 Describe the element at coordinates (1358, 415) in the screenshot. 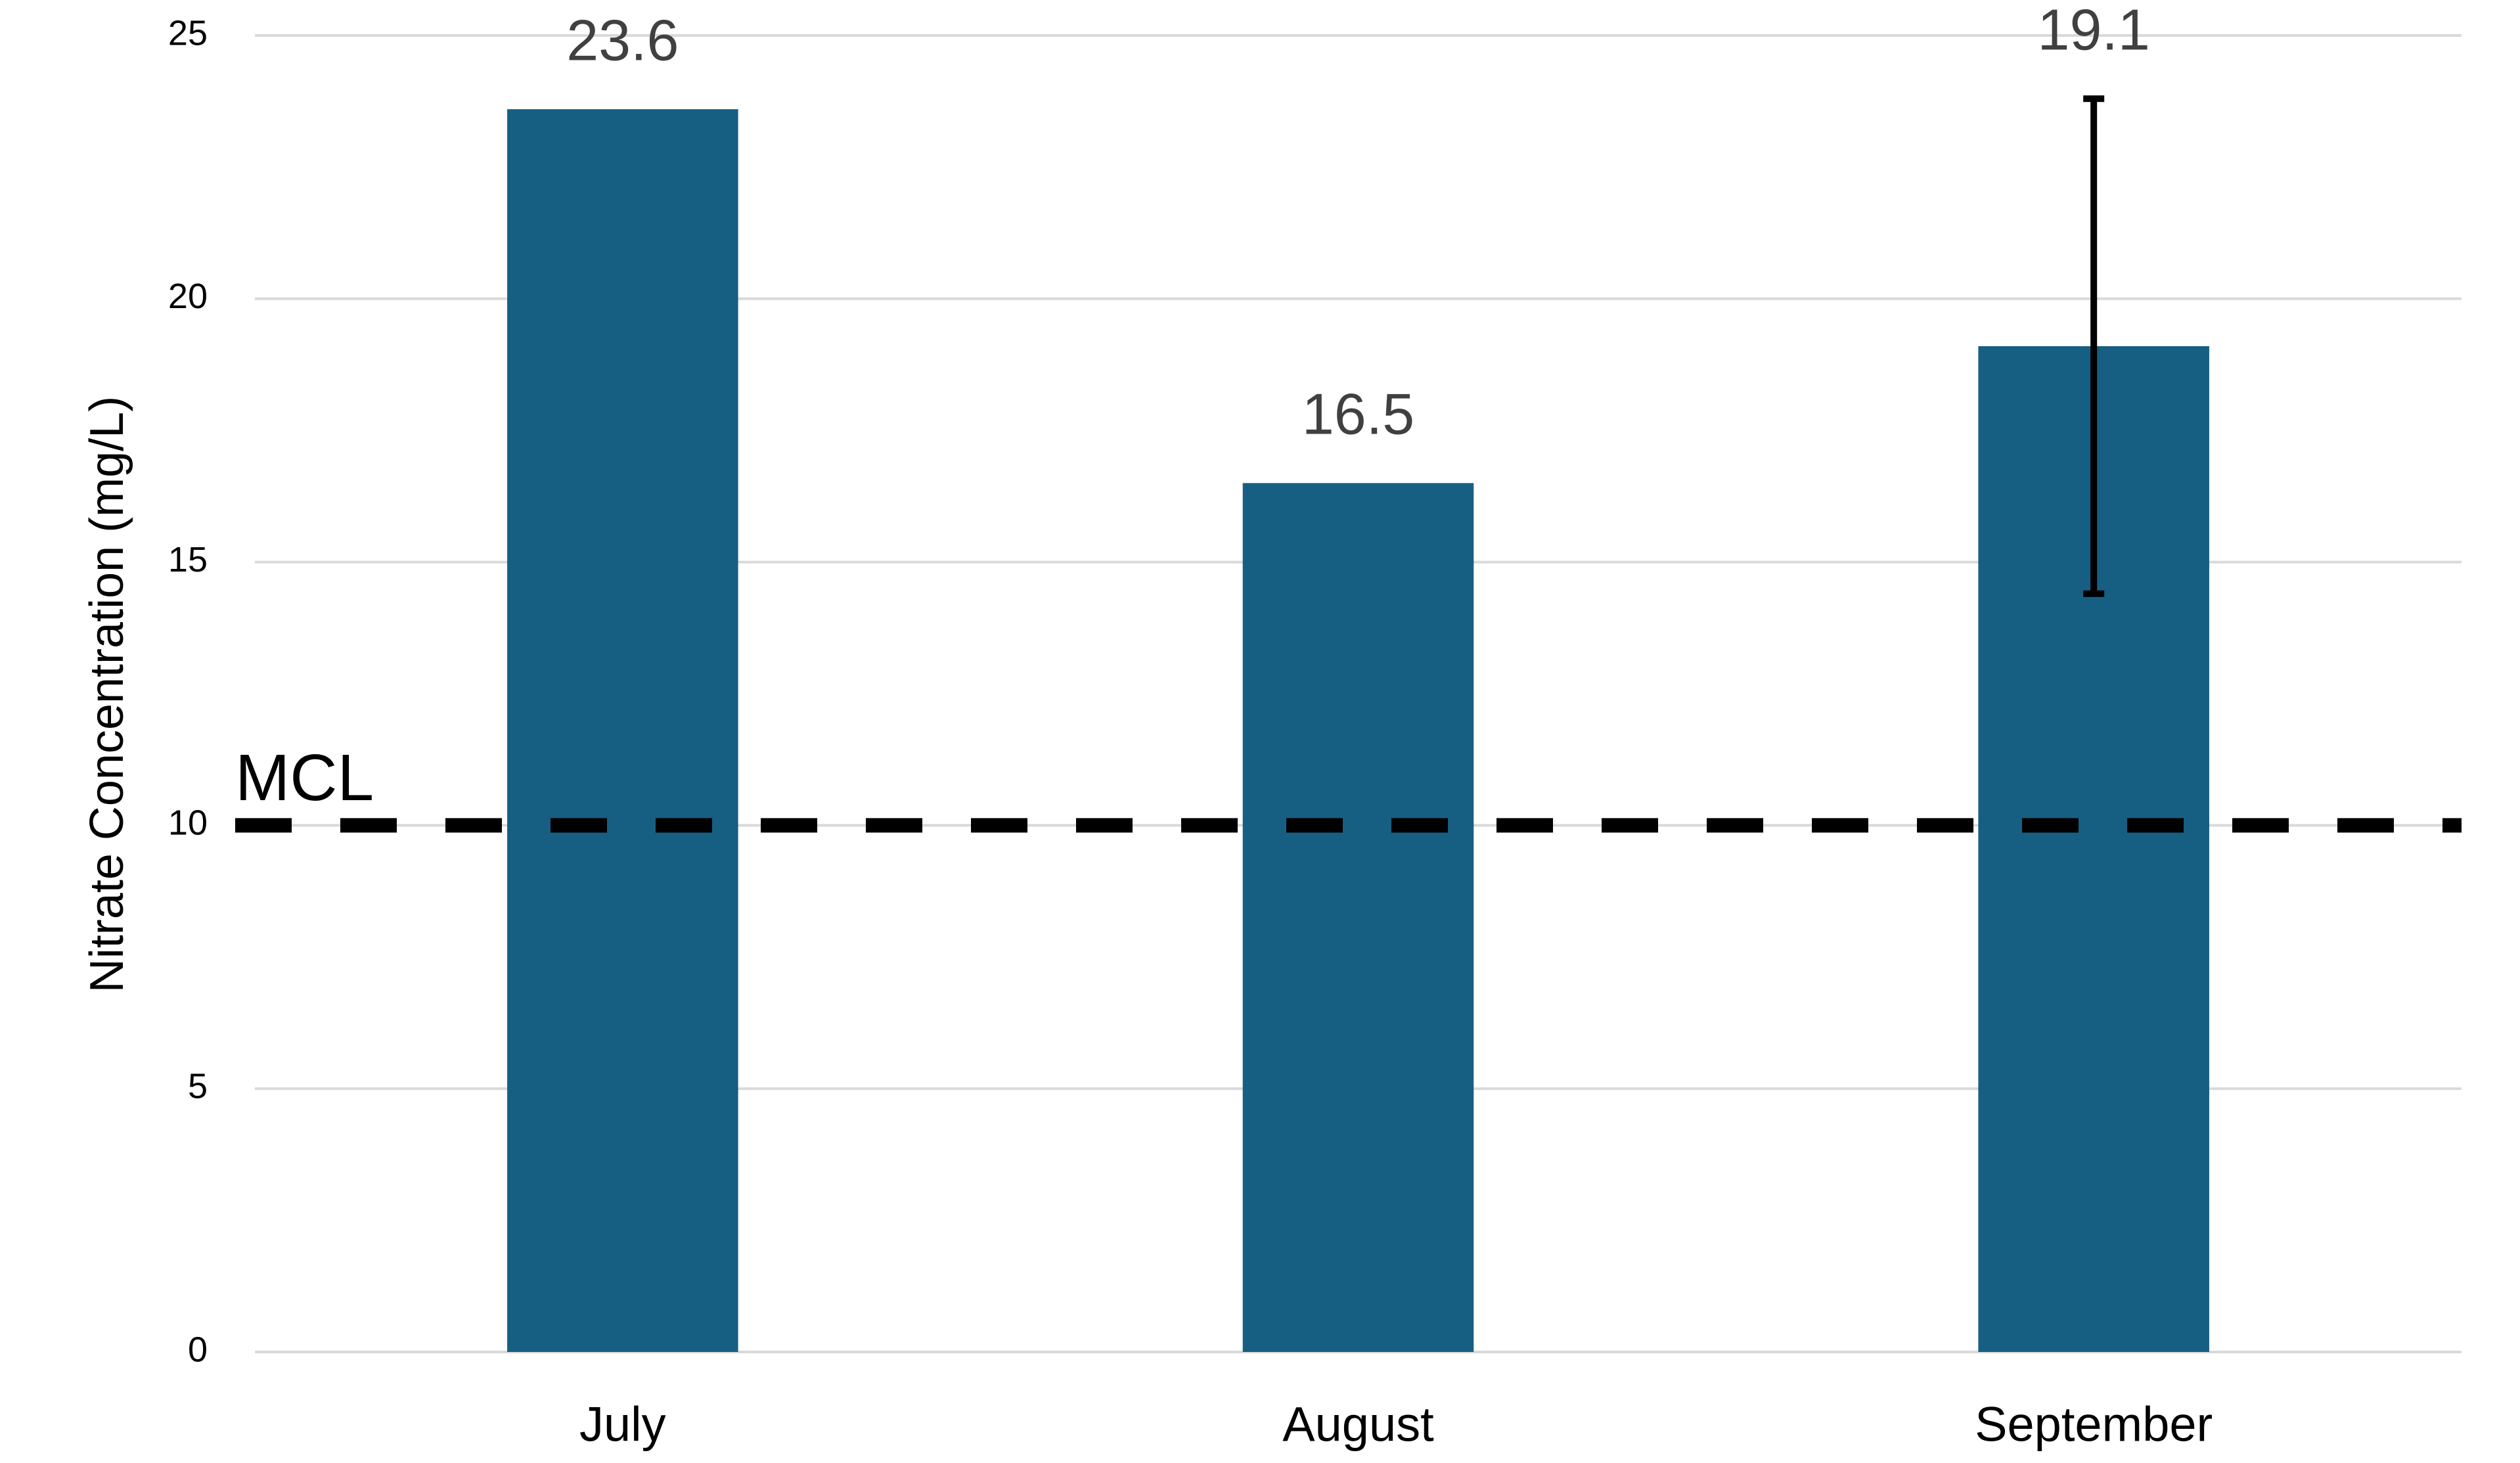

I see `data-label: 16.5` at that location.